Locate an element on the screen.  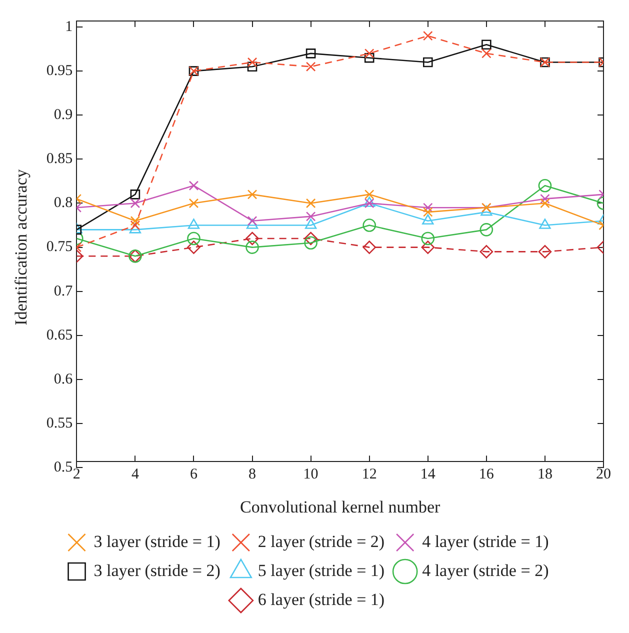
legend-label: 3 layer (stride = 2) is located at coordinates (157, 570).